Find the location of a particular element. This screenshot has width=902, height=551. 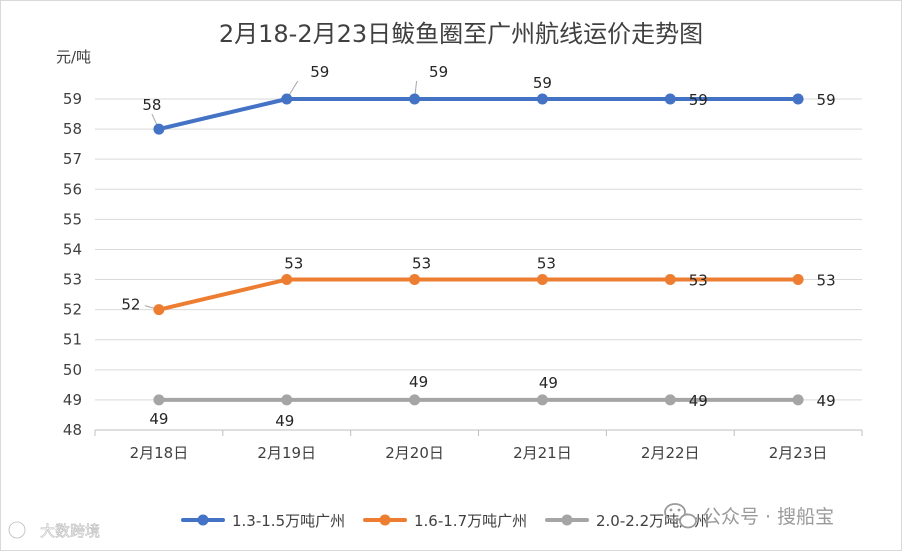

corner-watermark: 大数跨境 is located at coordinates (54, 530).